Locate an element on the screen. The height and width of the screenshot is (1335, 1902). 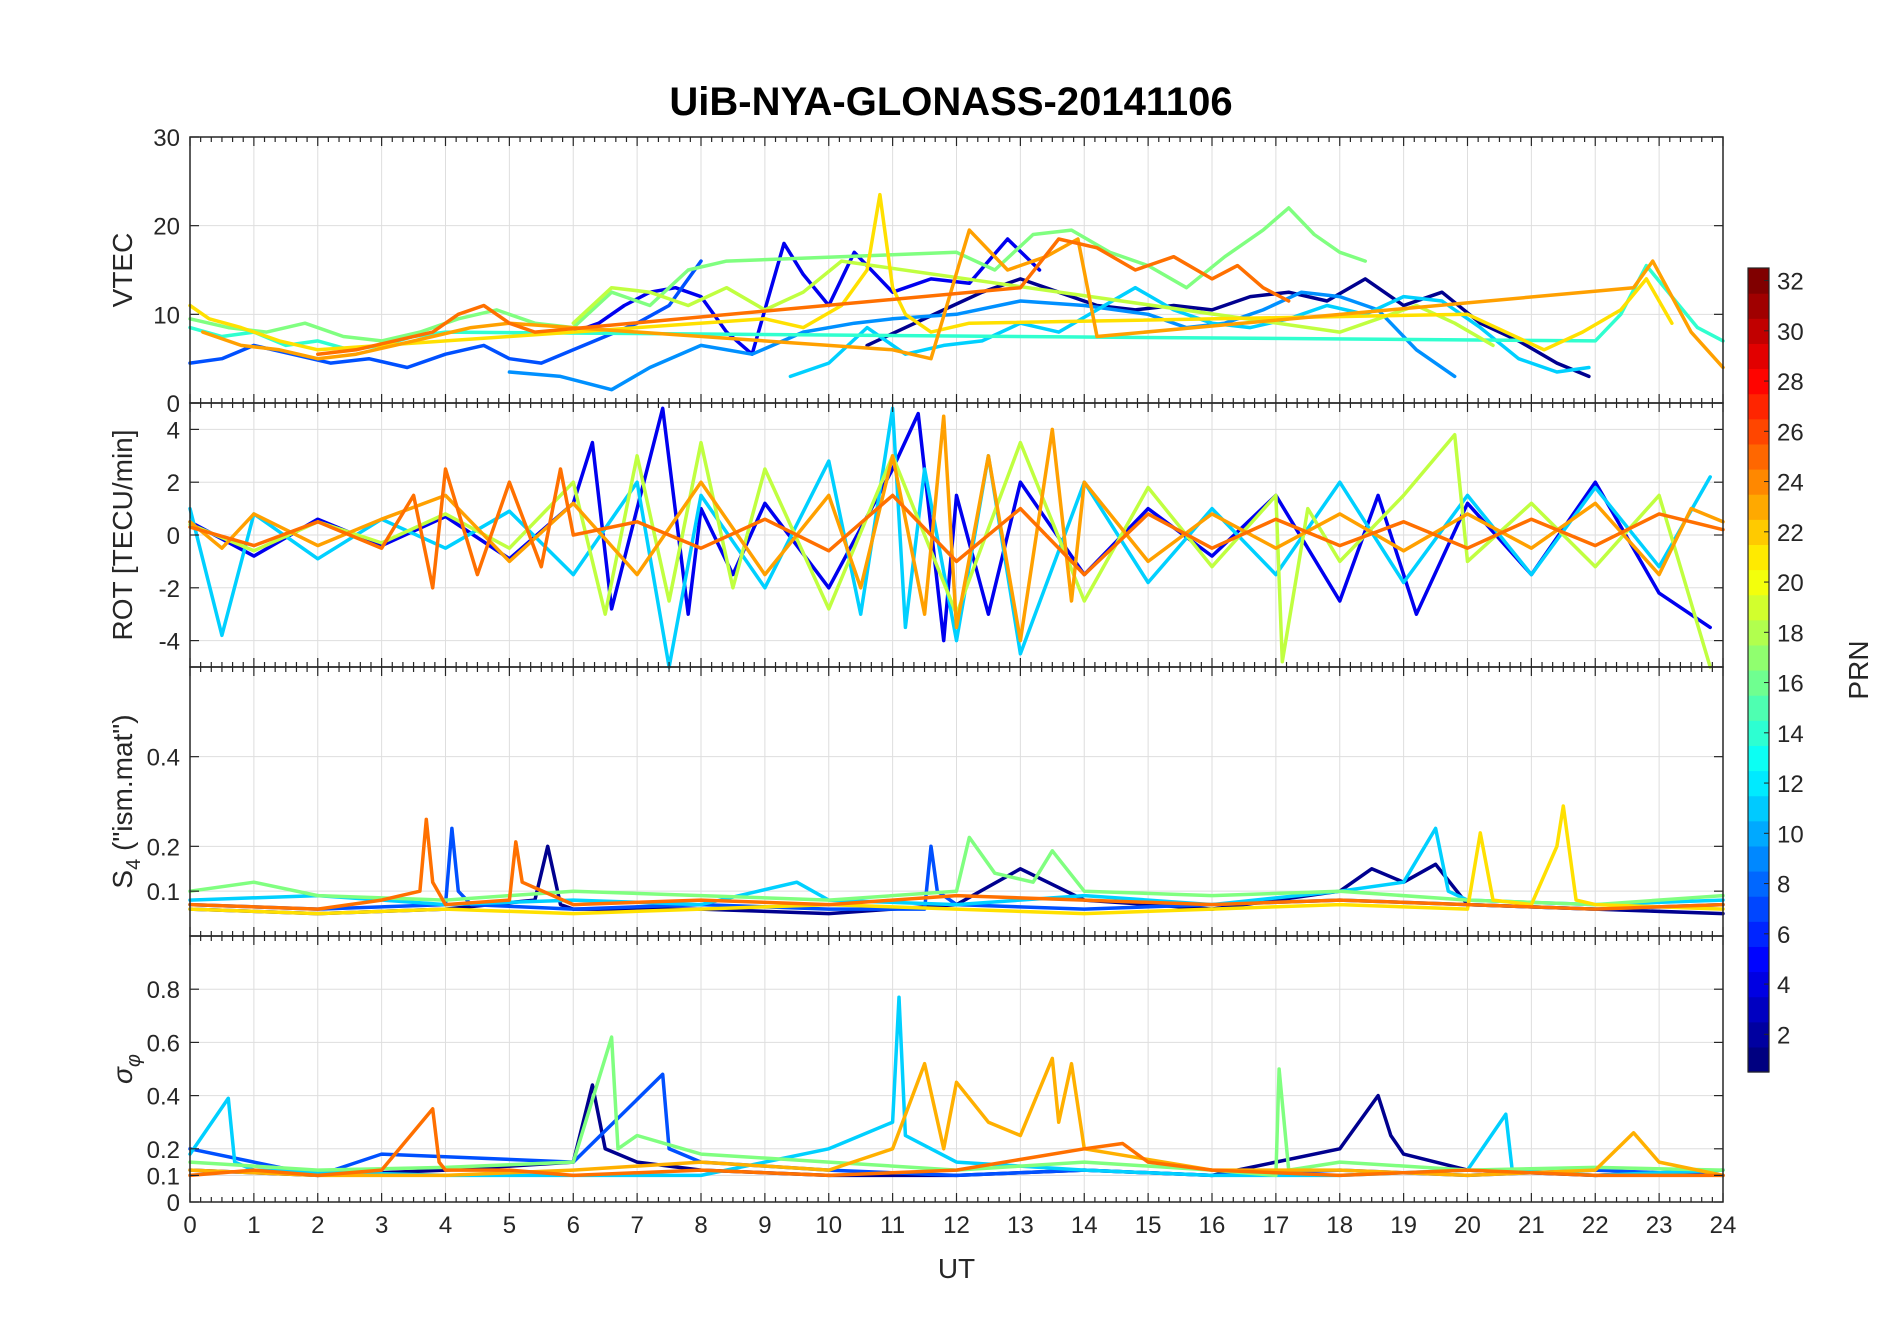
x-tick-label: 13 is located at coordinates (1020, 1225).